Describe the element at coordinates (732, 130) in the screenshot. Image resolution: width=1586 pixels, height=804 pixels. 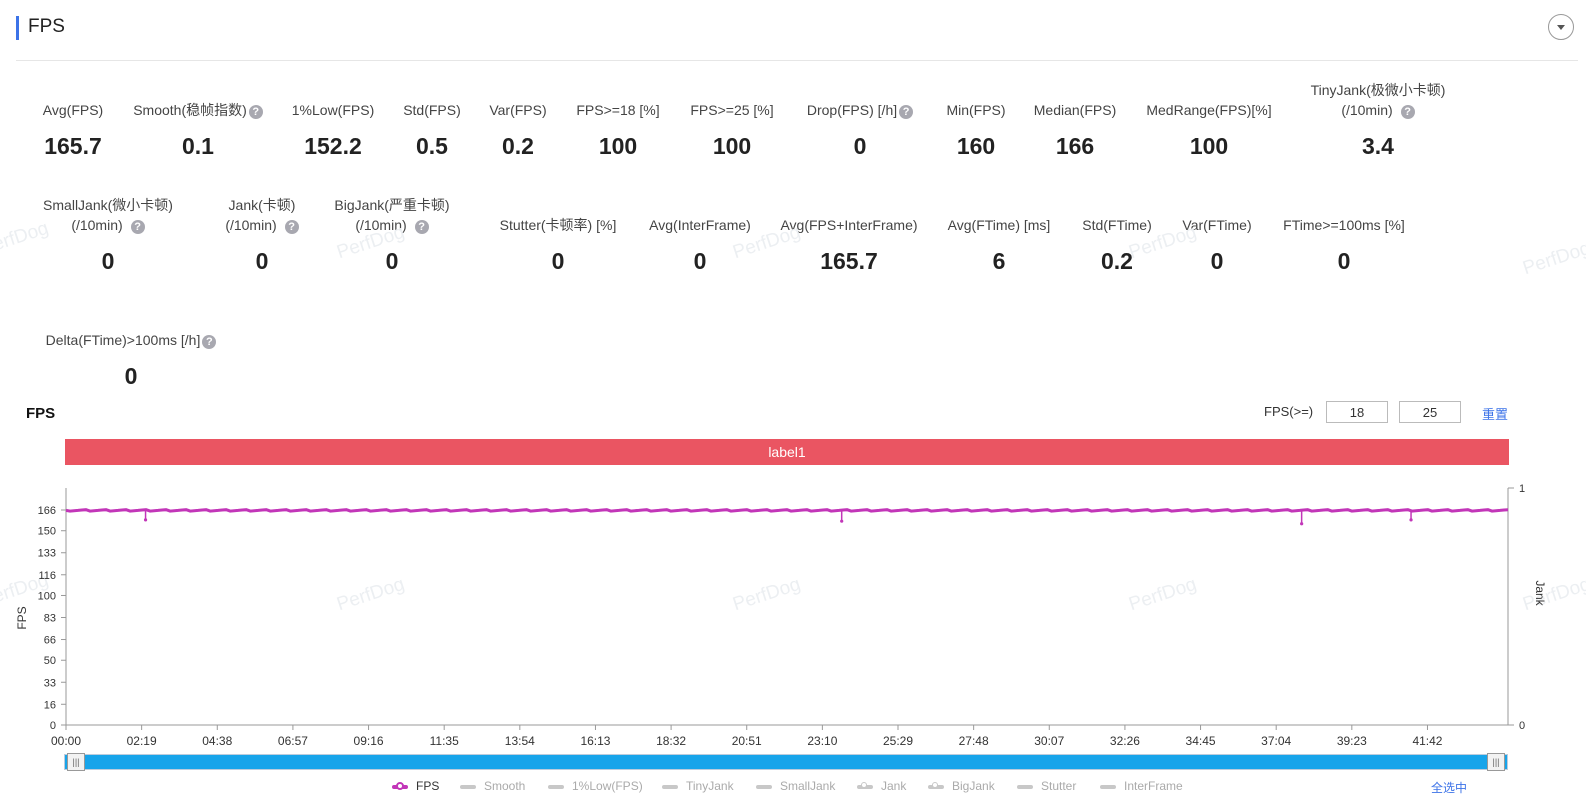
I see `metric-metrics_row1-6: FPS>=25 [%] 100` at that location.